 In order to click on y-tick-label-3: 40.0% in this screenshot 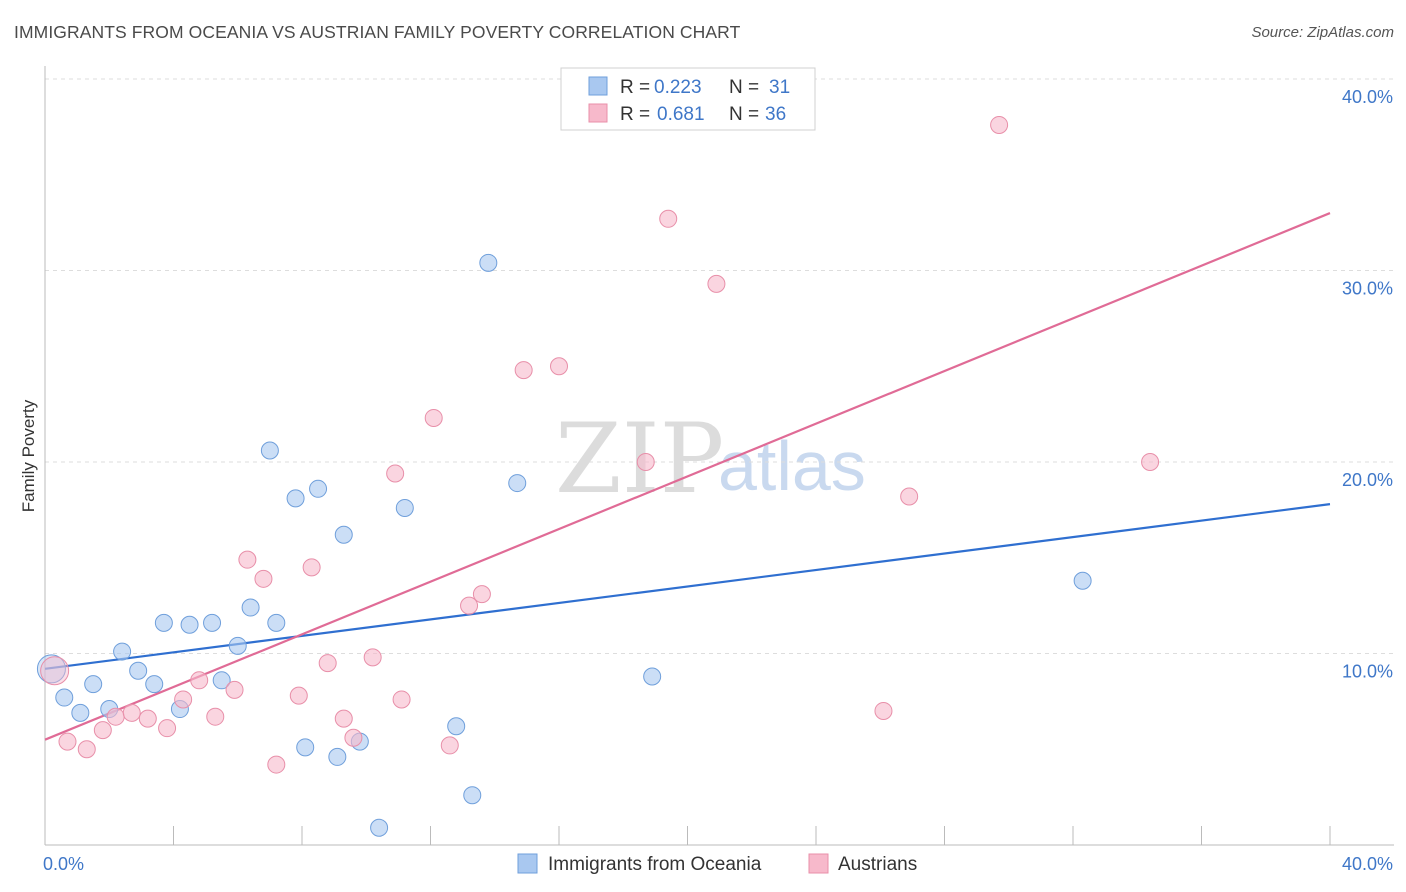, I will do `click(1367, 97)`.